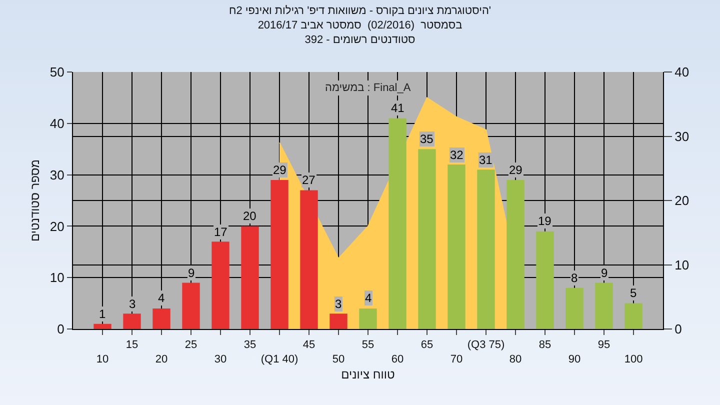 The height and width of the screenshot is (405, 720). Describe the element at coordinates (368, 88) in the screenshot. I see `annotation: במשימה : Final_A` at that location.